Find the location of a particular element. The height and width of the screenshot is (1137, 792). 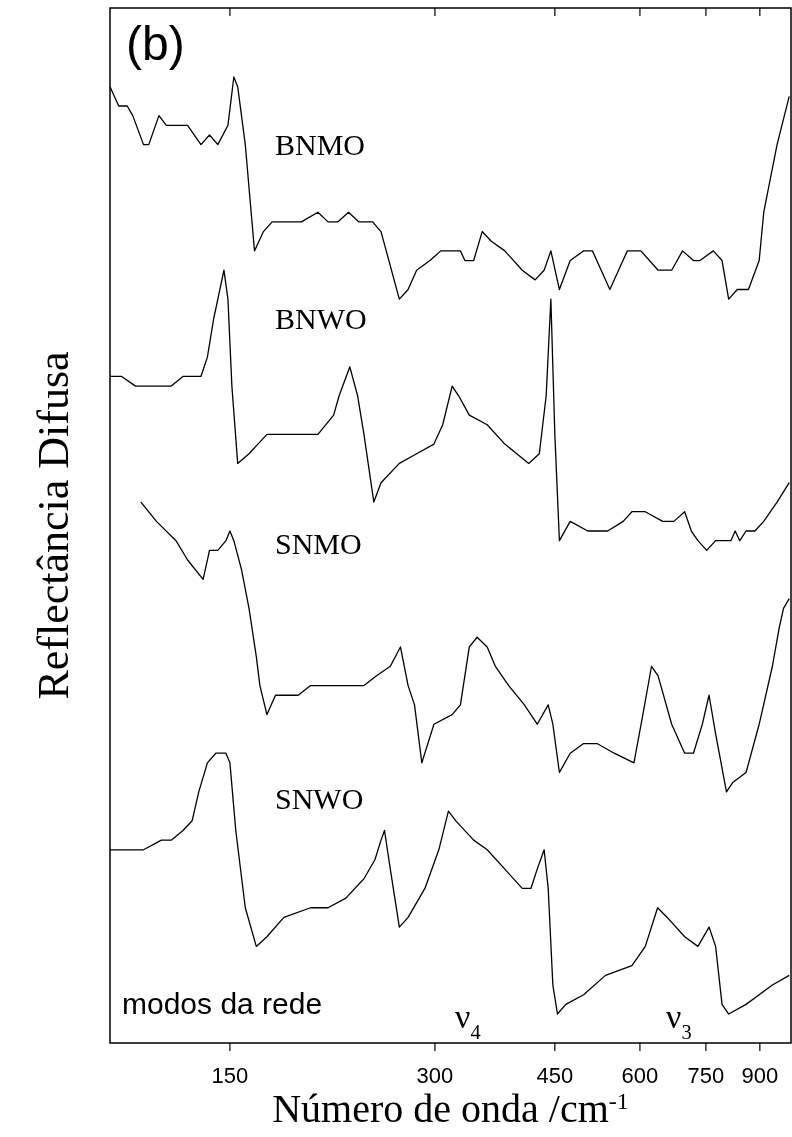

series-label: SNMO is located at coordinates (318, 544).